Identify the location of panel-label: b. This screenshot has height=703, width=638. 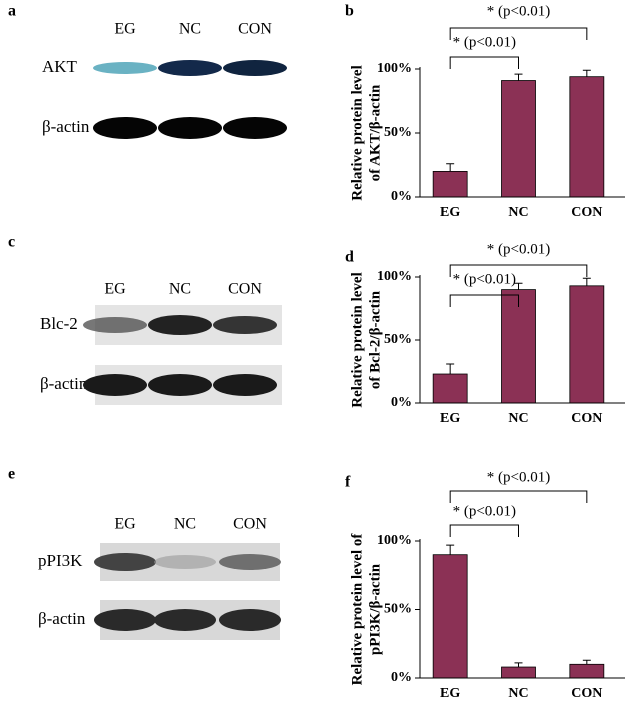
(349, 11).